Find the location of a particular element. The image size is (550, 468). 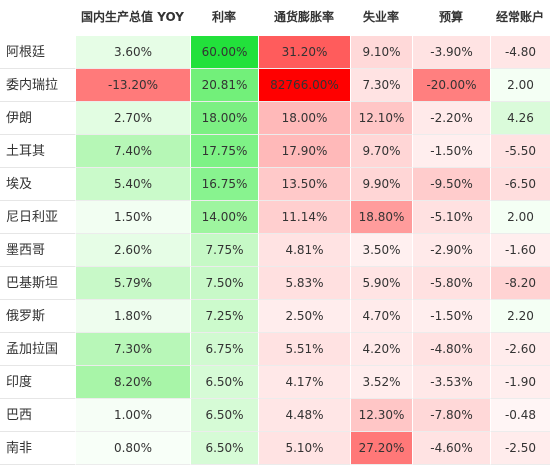

heatmap-cell: -2.60 is located at coordinates (520, 349).